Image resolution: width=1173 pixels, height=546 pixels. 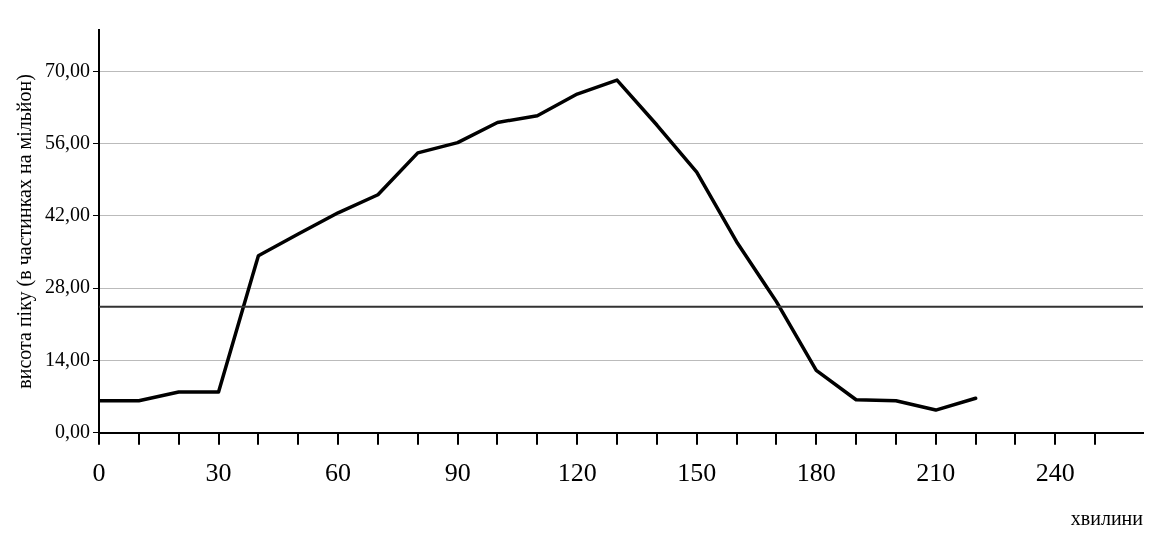 I want to click on x-tick-label: 60, so click(x=338, y=473).